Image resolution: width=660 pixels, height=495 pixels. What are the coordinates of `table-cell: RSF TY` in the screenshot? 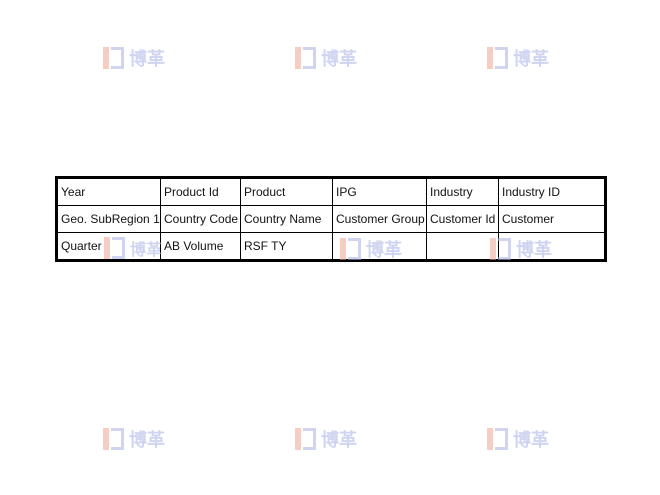 It's located at (286, 246).